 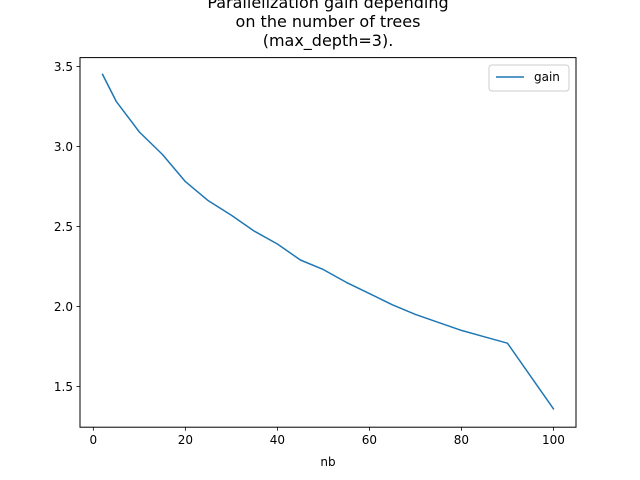 I want to click on x-axis-ticks: 0 20 40 60 80 100, so click(x=327, y=437).